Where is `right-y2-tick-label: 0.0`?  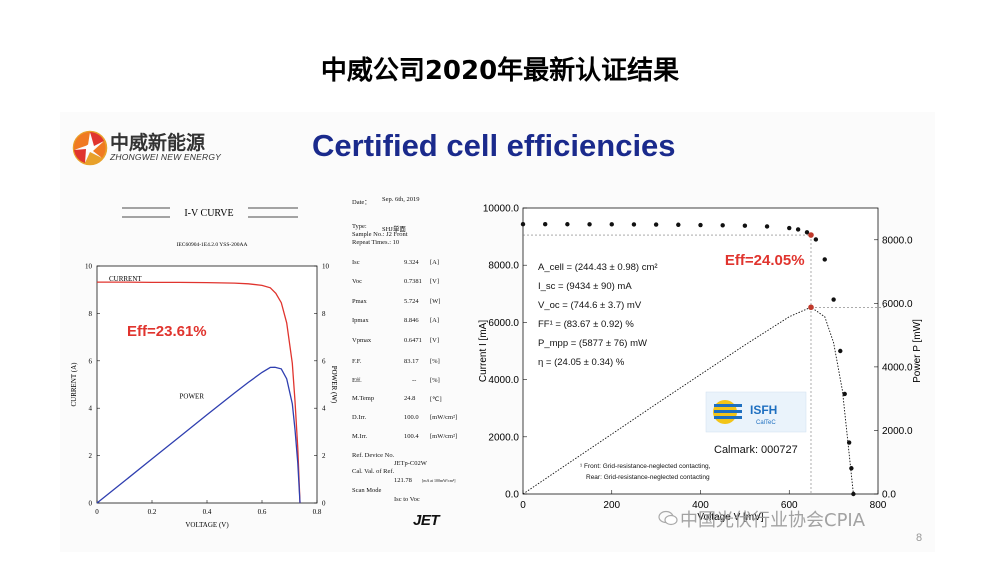
right-y2-tick-label: 0.0 is located at coordinates (889, 495).